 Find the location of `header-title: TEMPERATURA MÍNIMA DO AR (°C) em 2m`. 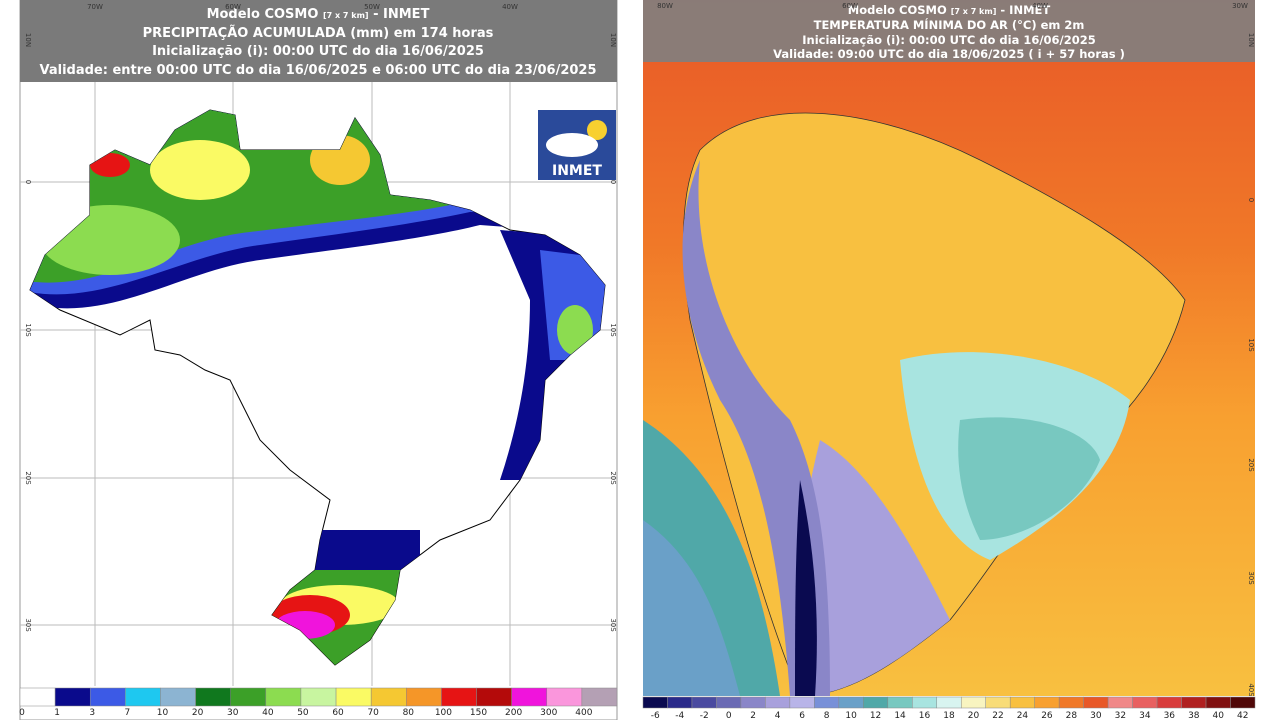

header-title: TEMPERATURA MÍNIMA DO AR (°C) em 2m is located at coordinates (949, 24).